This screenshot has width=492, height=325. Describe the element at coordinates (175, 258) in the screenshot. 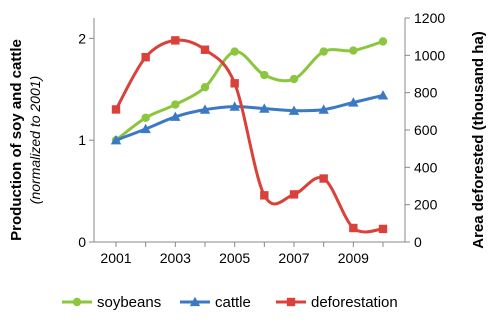

I see `x-tick-label: 2003` at that location.